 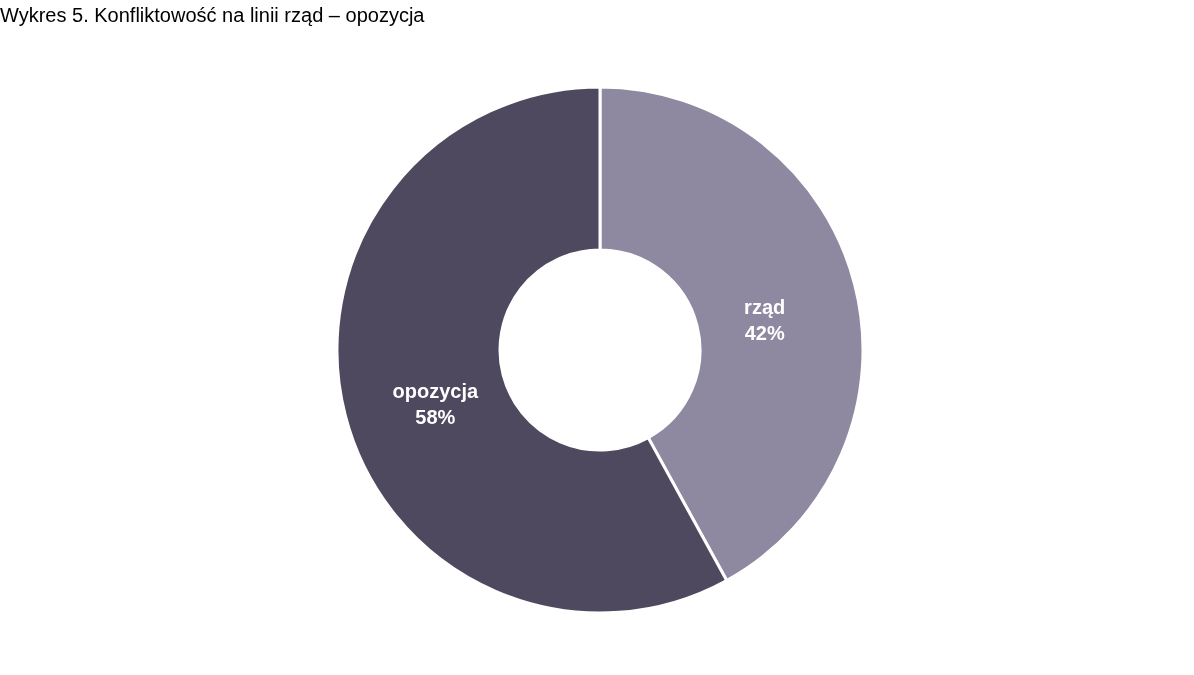 What do you see at coordinates (213, 15) in the screenshot?
I see `chart-title: Wykres 5. Konfliktowość na linii rząd – opozycja` at bounding box center [213, 15].